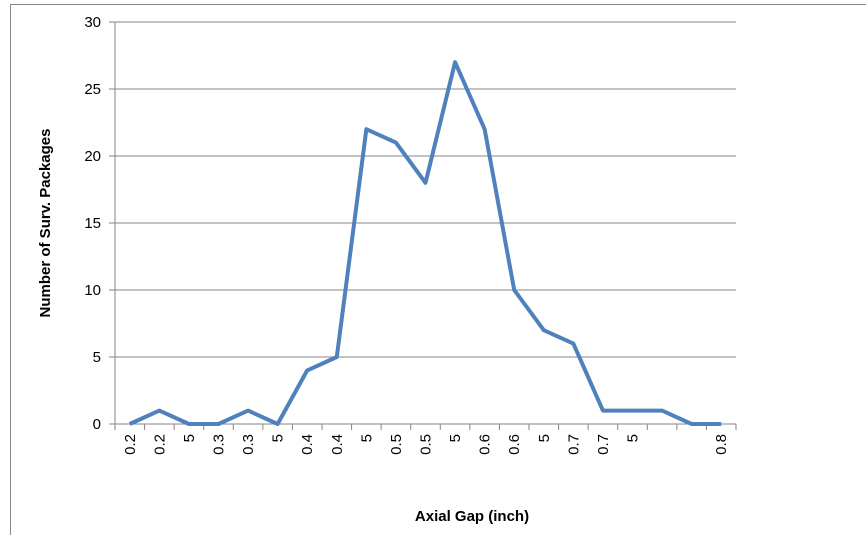 This screenshot has width=866, height=535. Describe the element at coordinates (92, 89) in the screenshot. I see `y-tick-label: 25` at that location.